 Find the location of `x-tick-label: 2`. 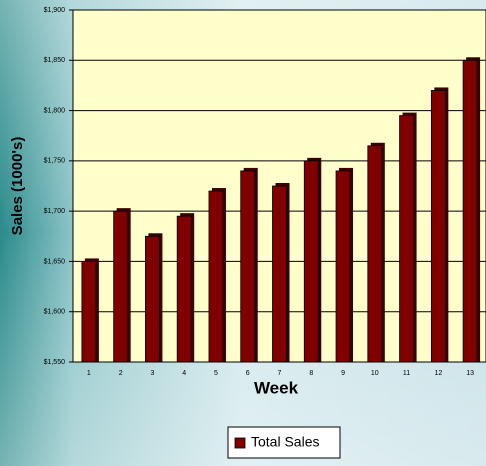

x-tick-label: 2 is located at coordinates (121, 373).